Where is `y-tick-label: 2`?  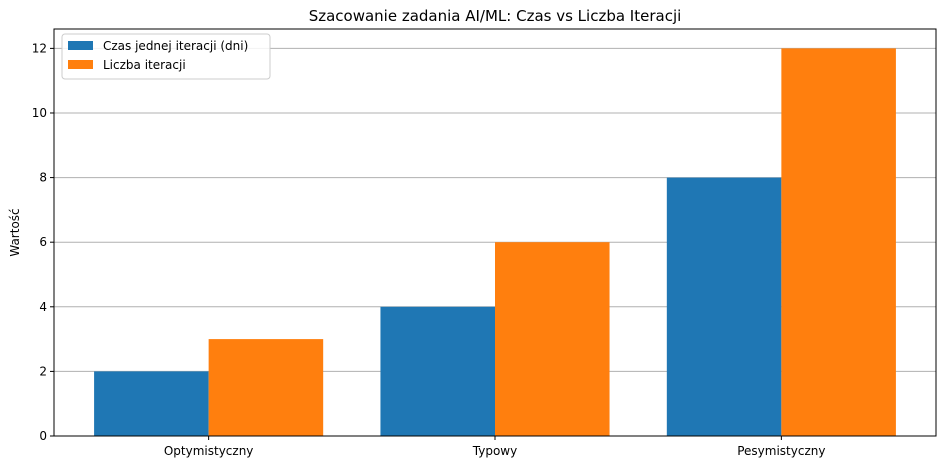
y-tick-label: 2 is located at coordinates (43, 371).